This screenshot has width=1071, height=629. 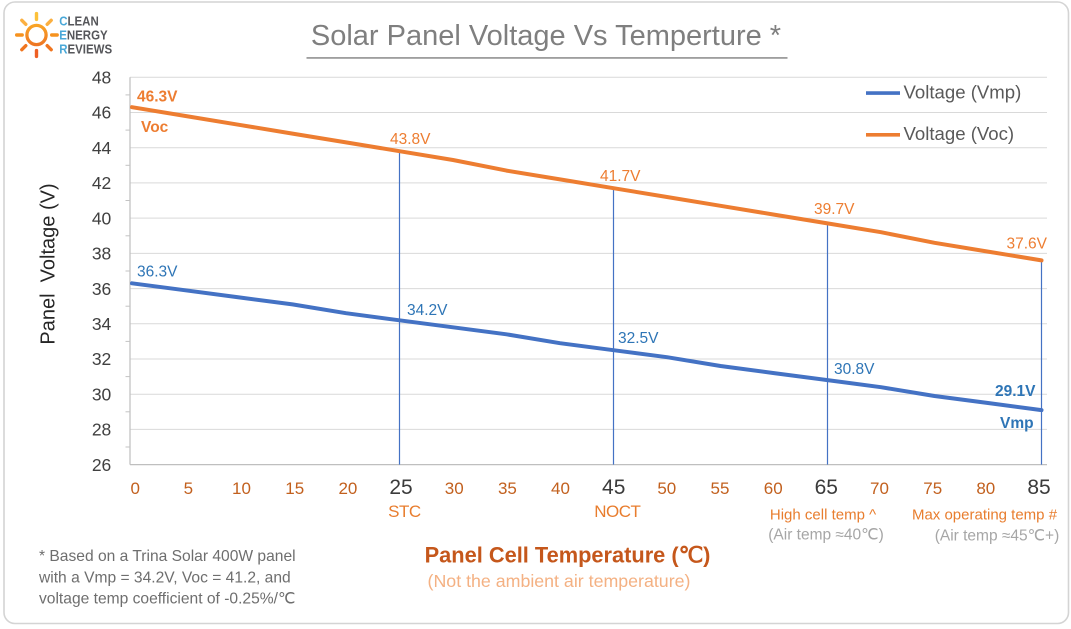 What do you see at coordinates (826, 487) in the screenshot?
I see `svg-text: 65` at bounding box center [826, 487].